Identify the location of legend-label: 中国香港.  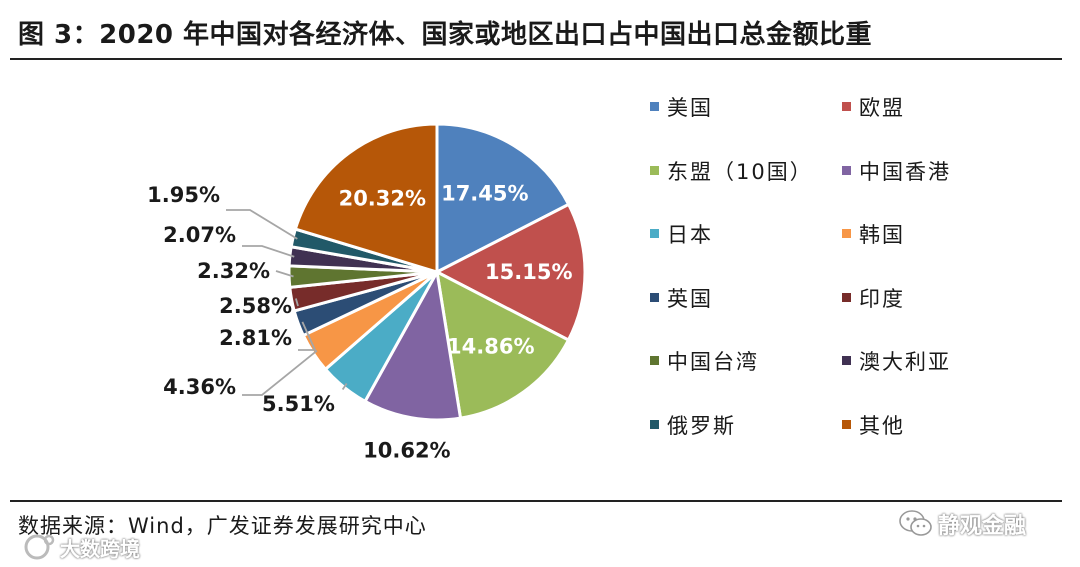
(905, 171).